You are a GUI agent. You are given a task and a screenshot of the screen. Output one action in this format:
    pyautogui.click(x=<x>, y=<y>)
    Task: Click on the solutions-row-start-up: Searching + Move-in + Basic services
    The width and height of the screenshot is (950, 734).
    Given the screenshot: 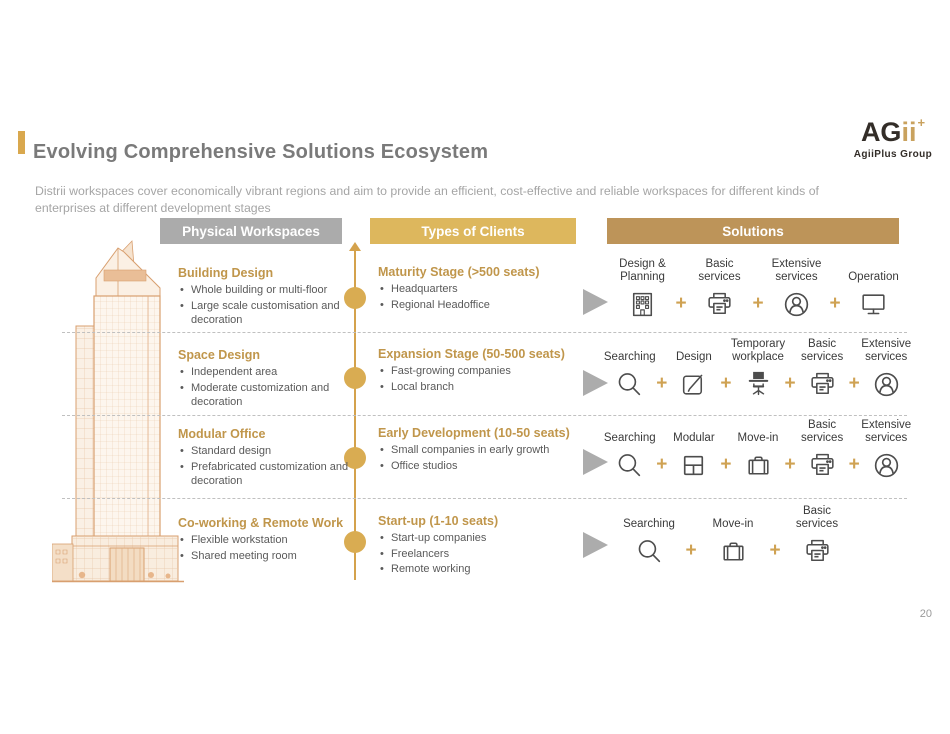 What is the action you would take?
    pyautogui.click(x=763, y=535)
    